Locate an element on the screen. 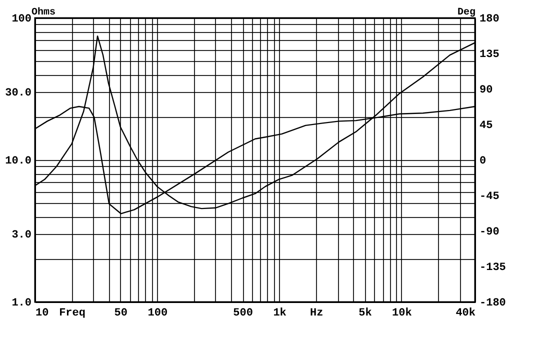  y-tick-label: 30.0 is located at coordinates (18, 94).